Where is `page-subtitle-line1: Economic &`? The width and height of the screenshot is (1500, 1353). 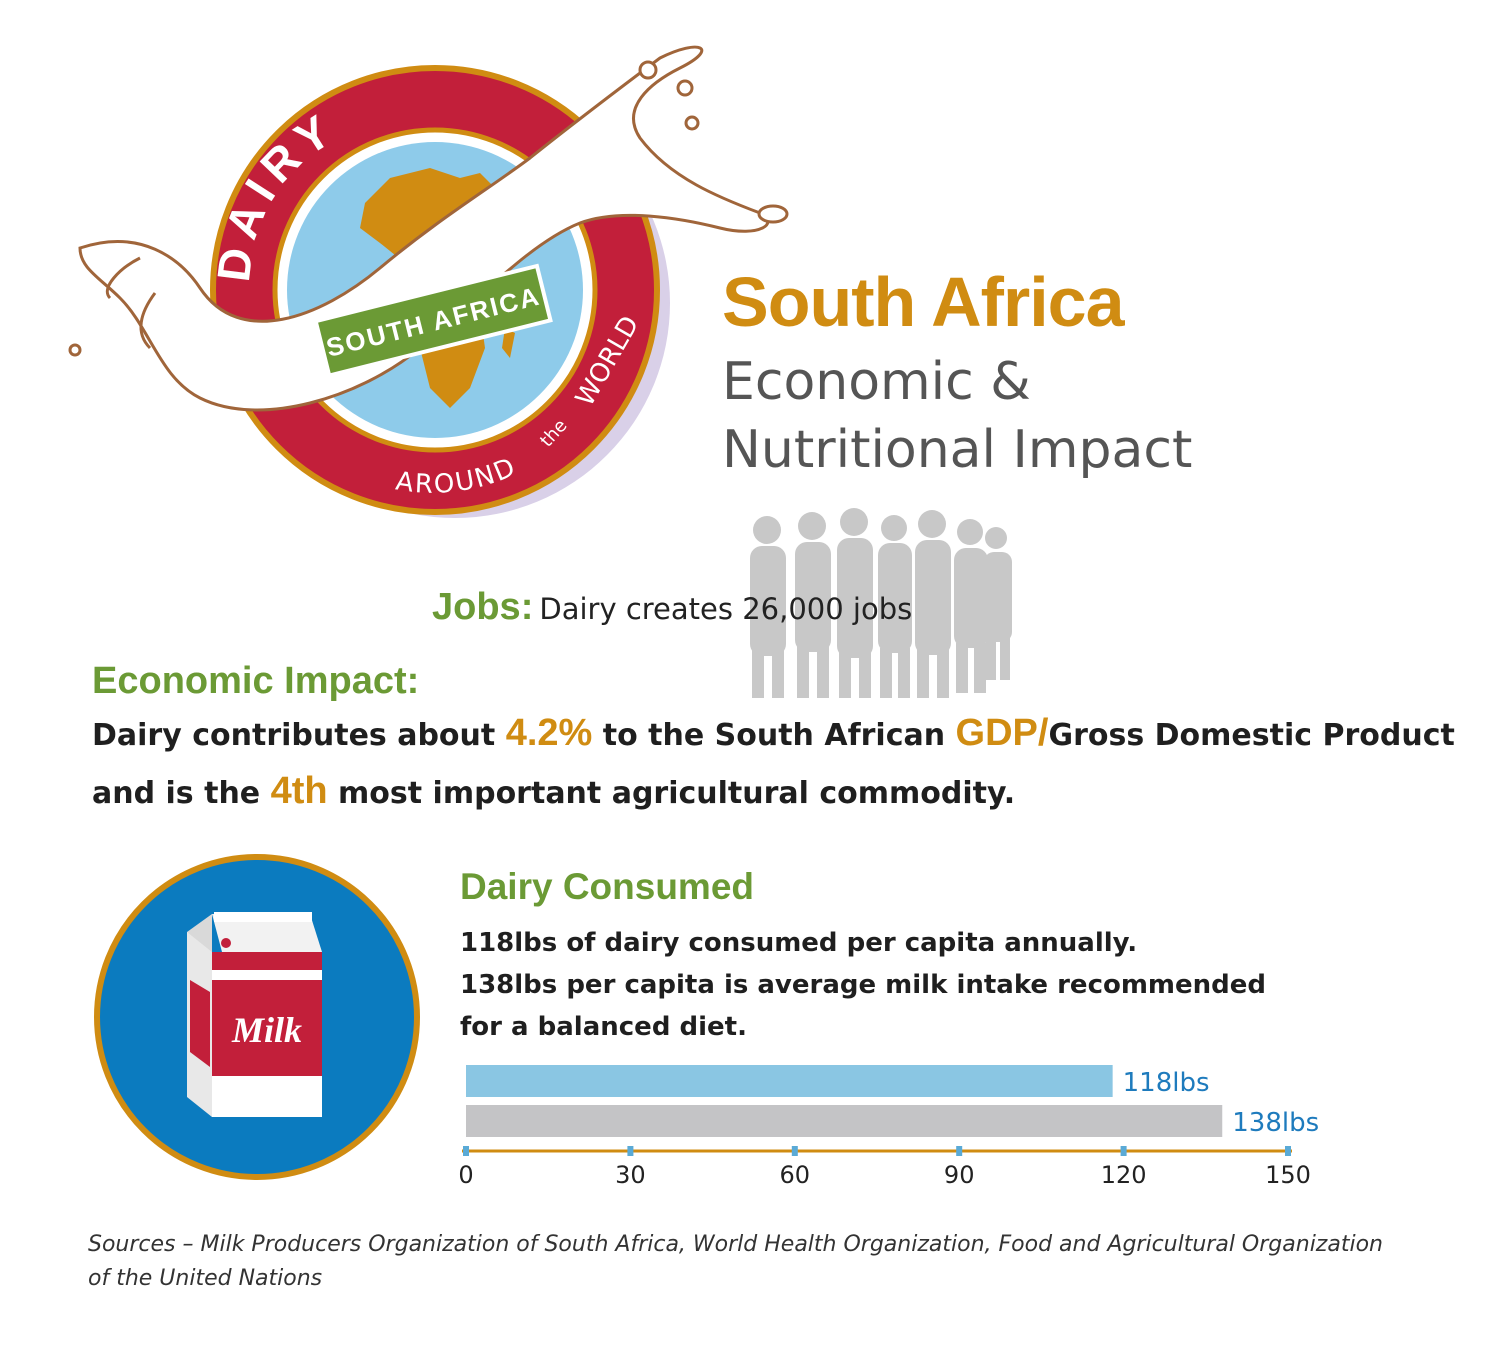
page-subtitle-line1: Economic & is located at coordinates (876, 382).